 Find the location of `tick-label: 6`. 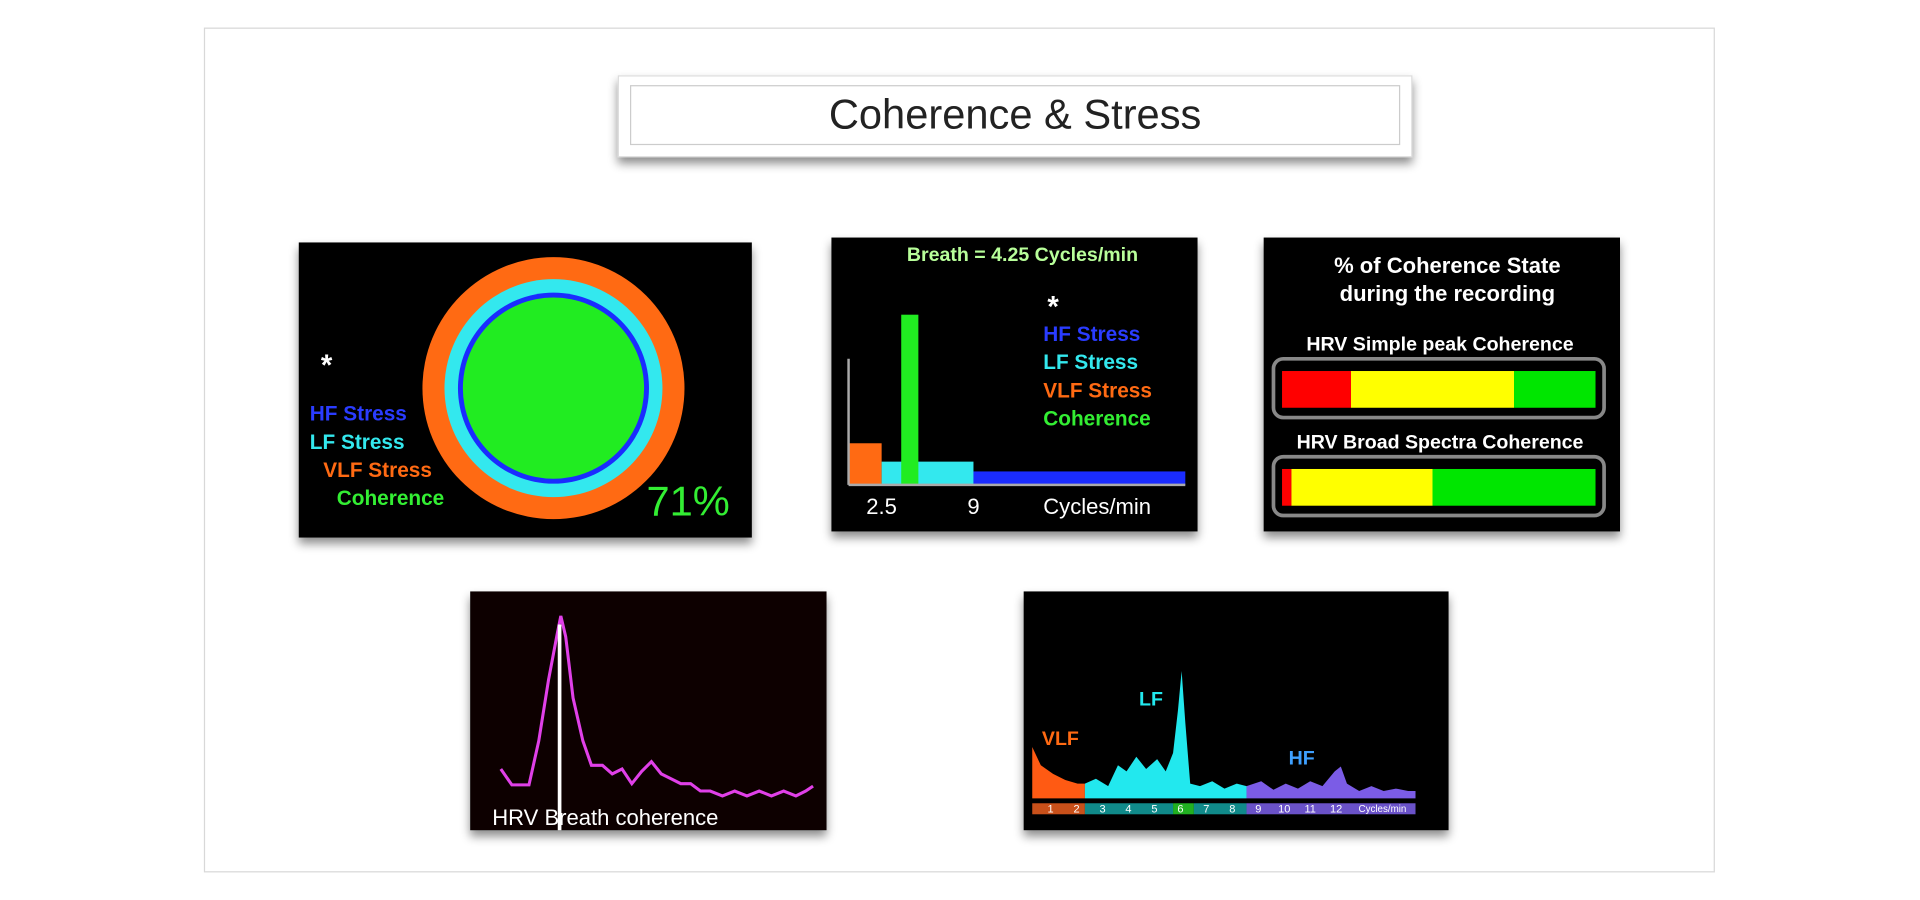

tick-label: 6 is located at coordinates (1180, 809).